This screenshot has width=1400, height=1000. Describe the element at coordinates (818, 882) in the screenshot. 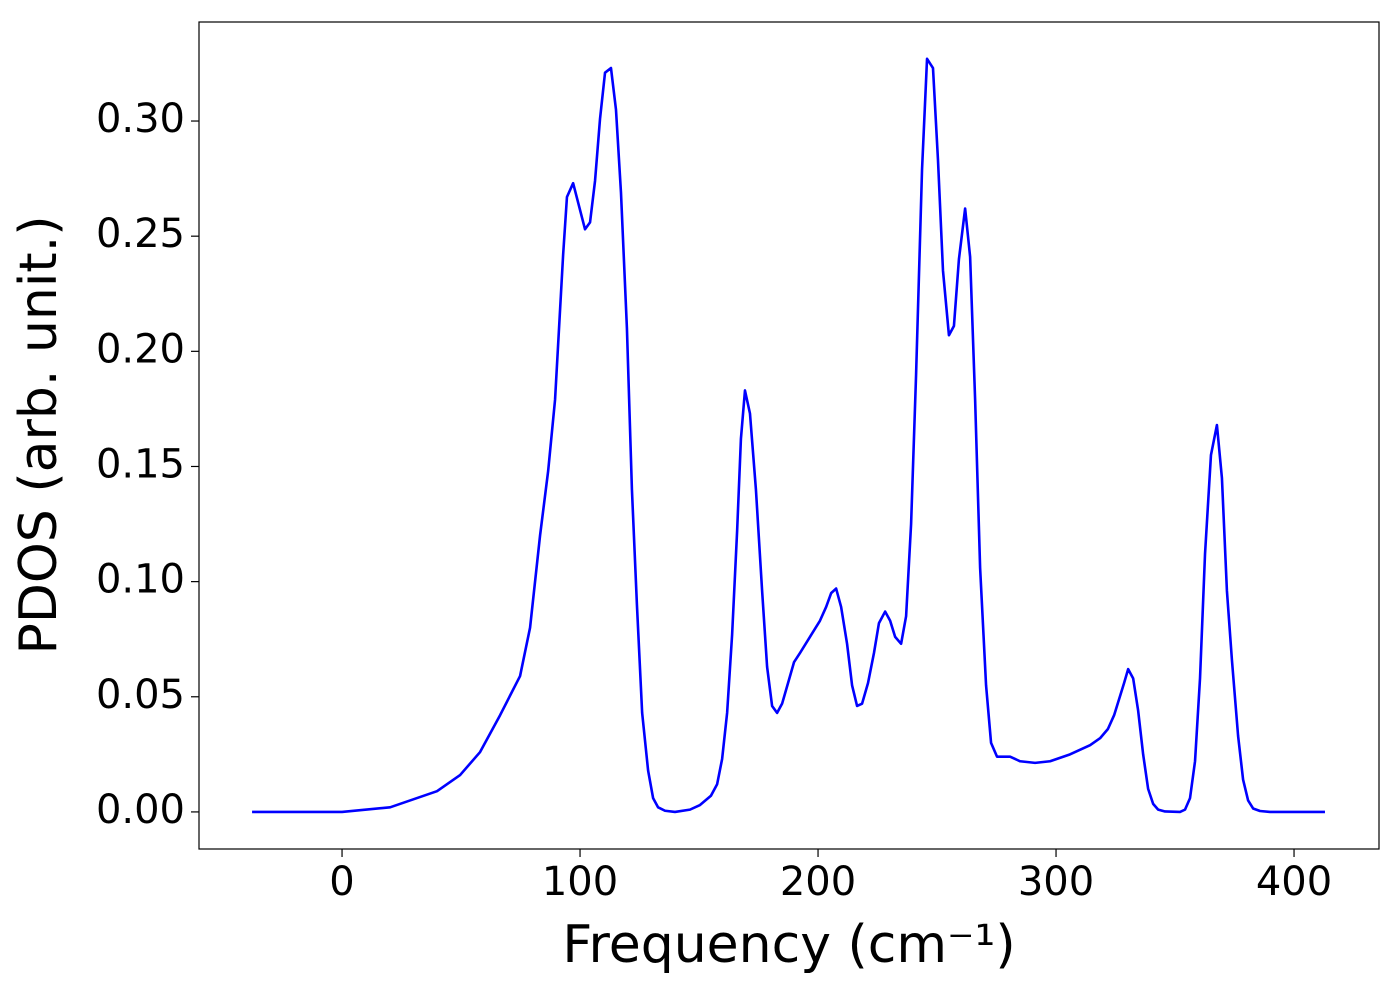

I see `x-tick-label: 200` at that location.